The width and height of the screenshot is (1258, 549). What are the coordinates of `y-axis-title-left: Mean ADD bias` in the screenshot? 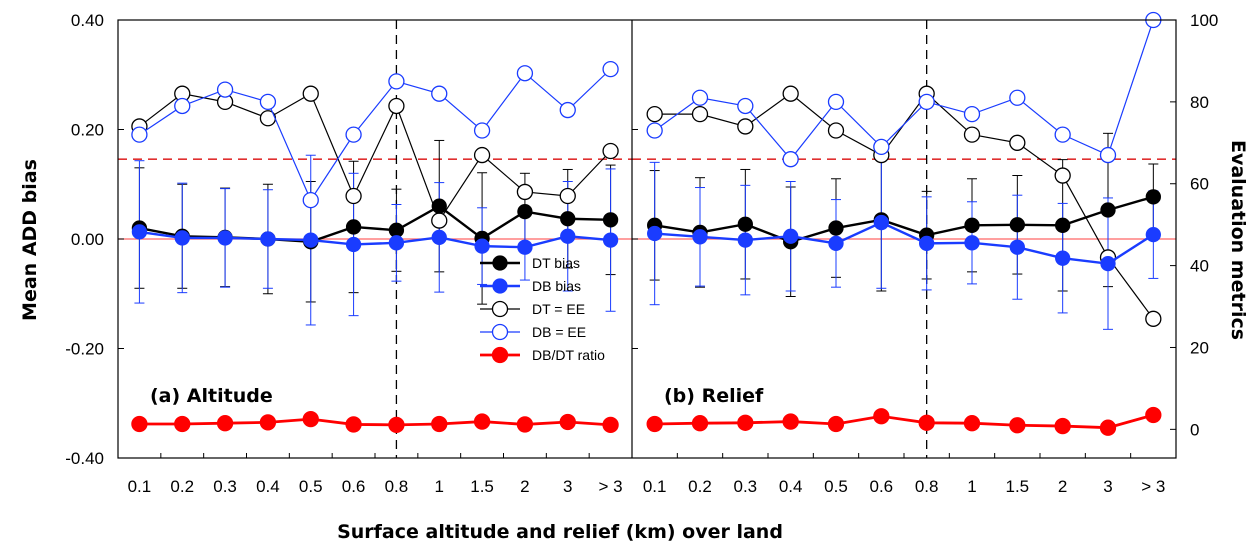 It's located at (30, 240).